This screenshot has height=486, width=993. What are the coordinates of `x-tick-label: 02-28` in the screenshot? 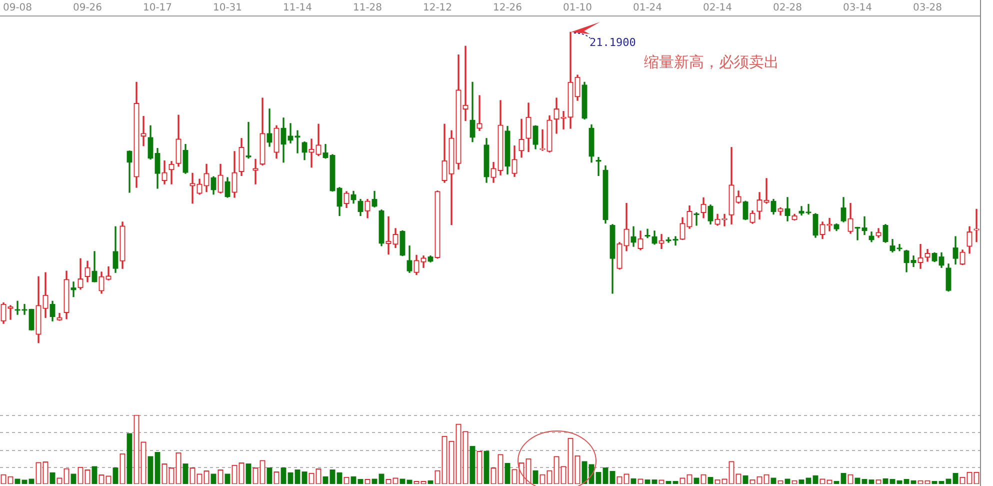 It's located at (787, 8).